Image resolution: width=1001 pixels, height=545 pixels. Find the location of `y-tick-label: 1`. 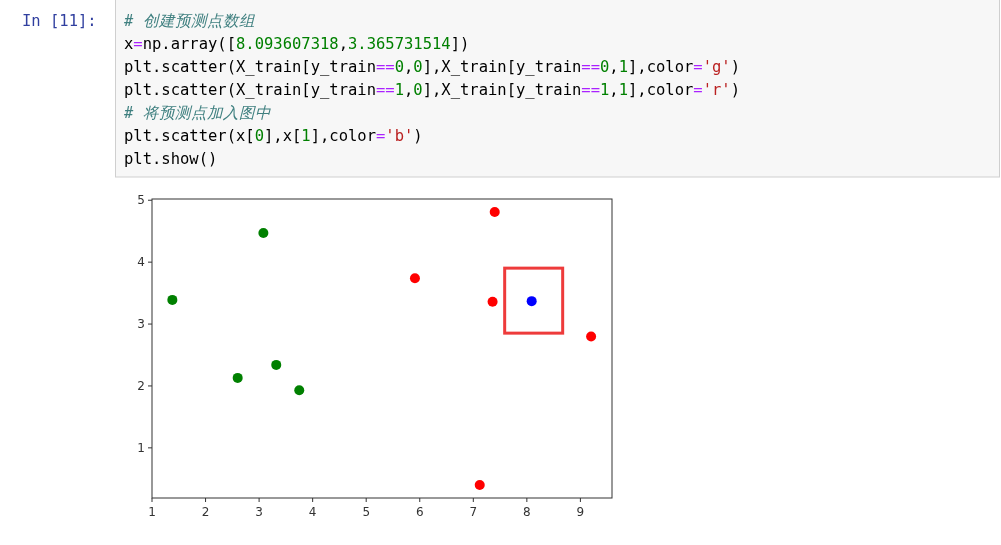

y-tick-label: 1 is located at coordinates (141, 447).